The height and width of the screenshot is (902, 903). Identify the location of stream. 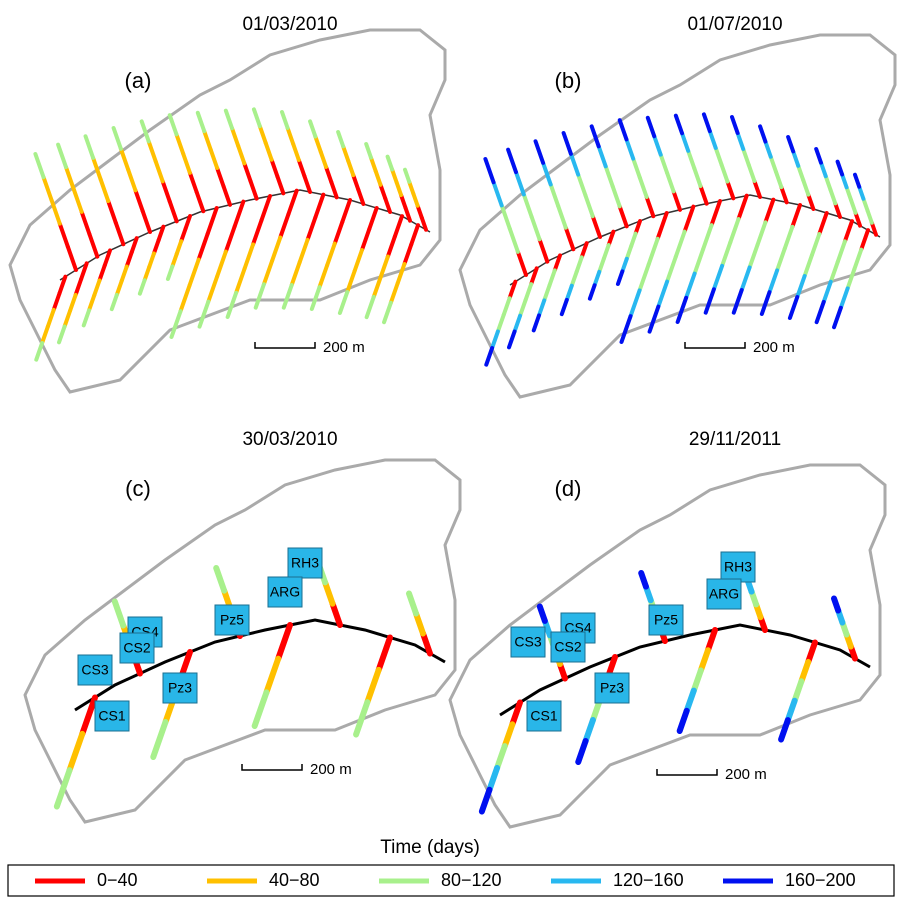
(245, 235).